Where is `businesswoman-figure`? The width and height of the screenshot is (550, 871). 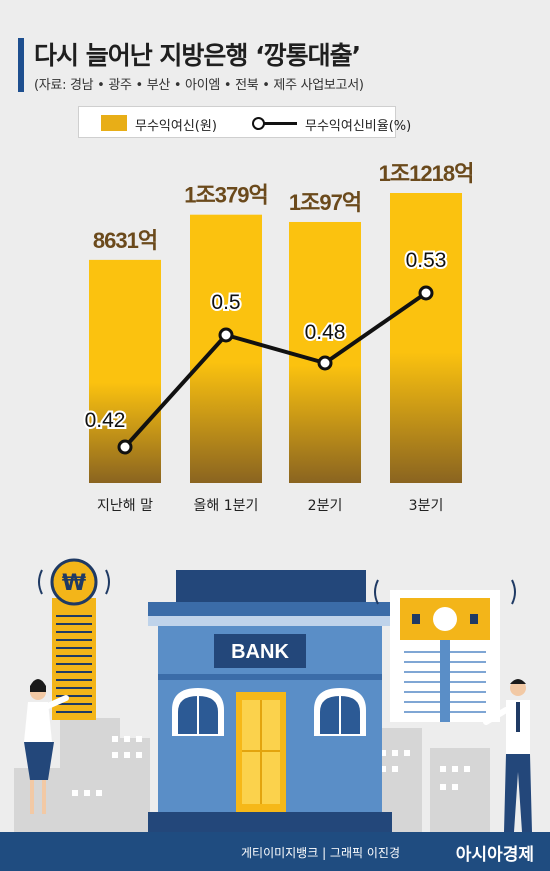
businesswoman-figure is located at coordinates (46, 746).